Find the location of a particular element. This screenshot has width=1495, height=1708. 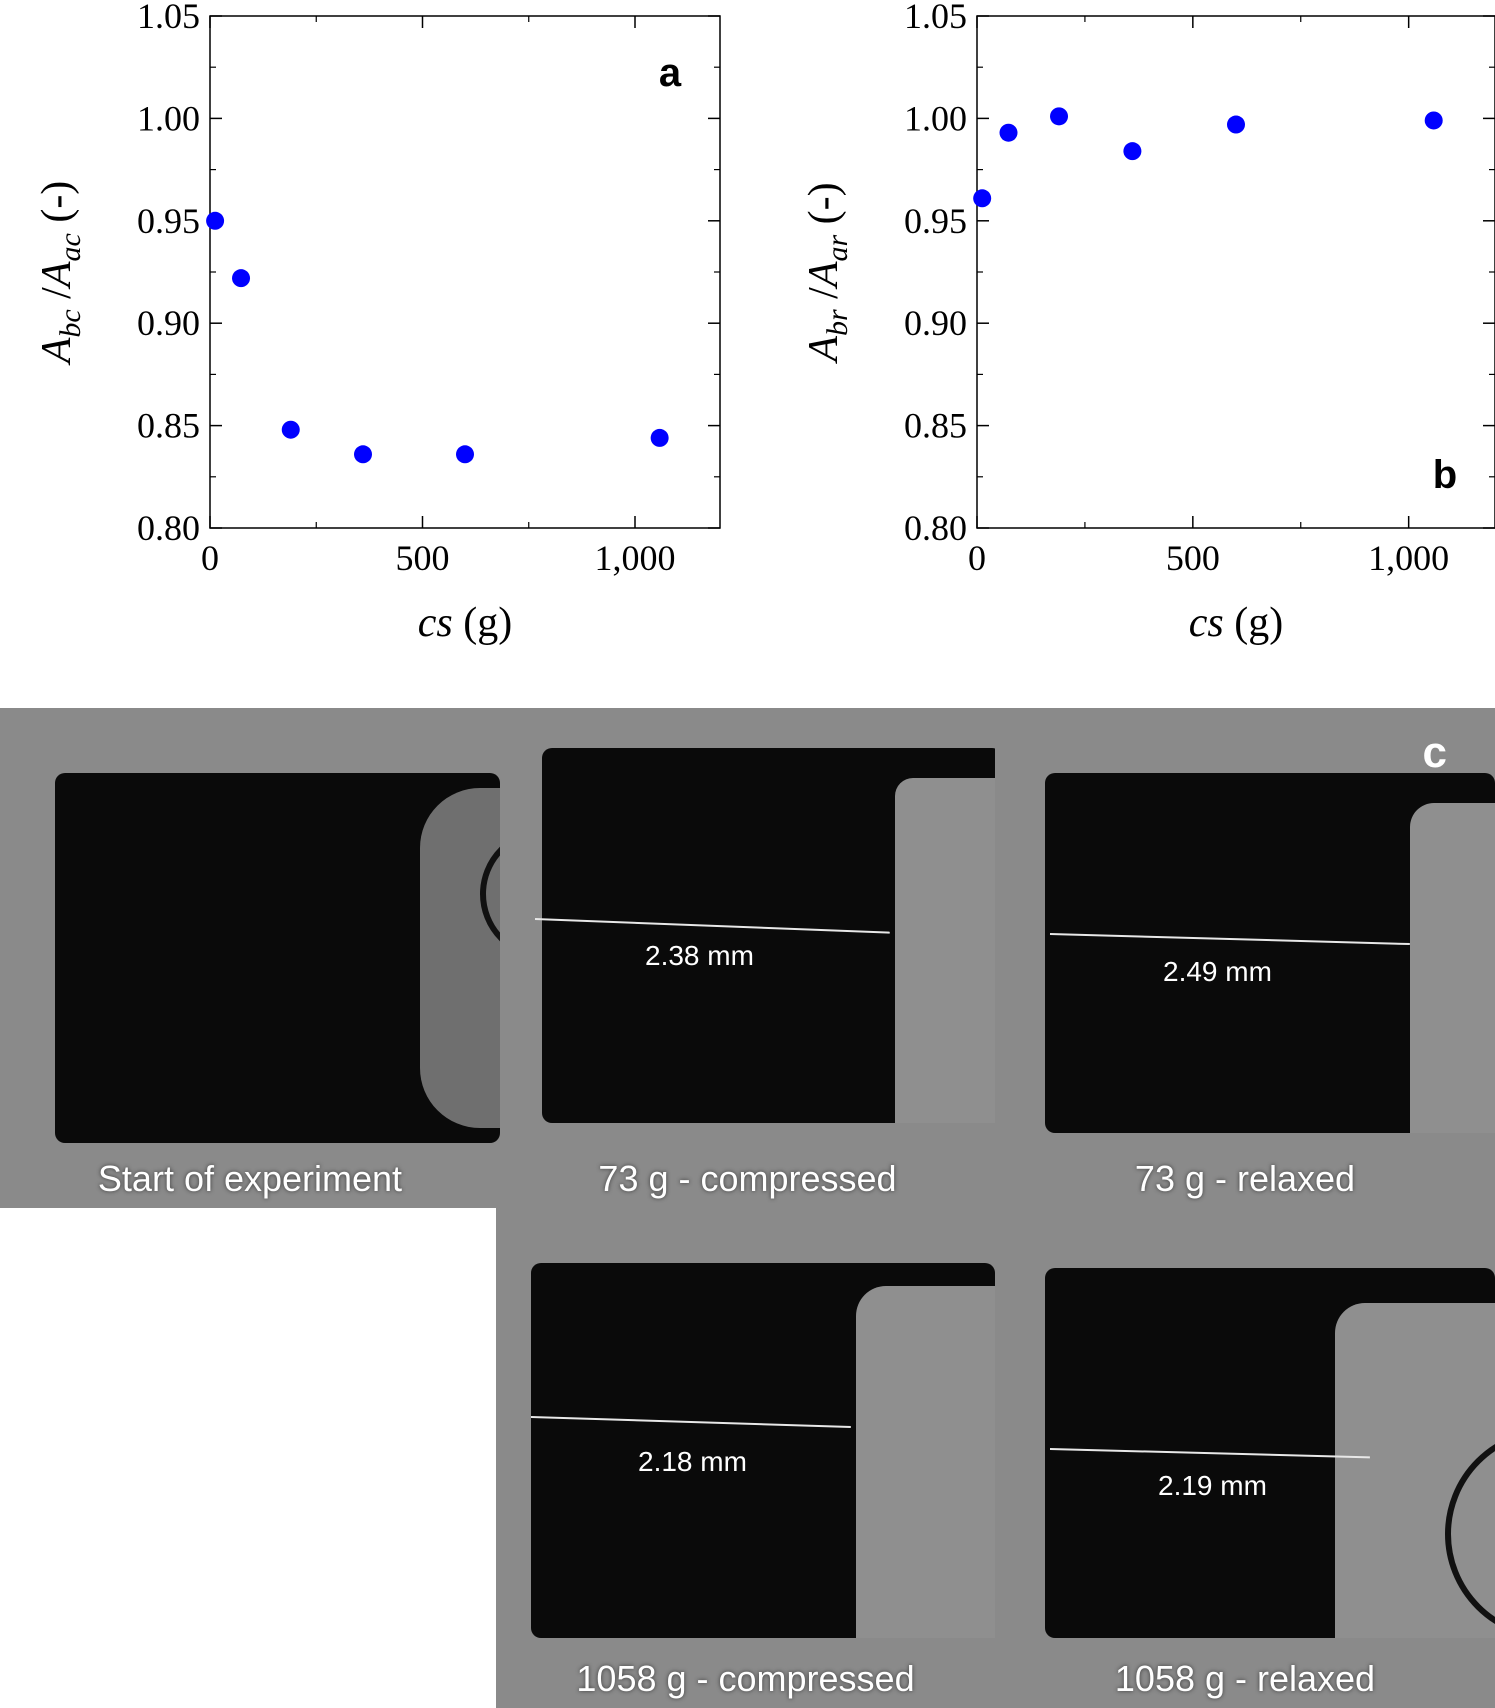

photo-1058g-compressed: 2.18 mm 1058 g - compressed is located at coordinates (745, 1458).